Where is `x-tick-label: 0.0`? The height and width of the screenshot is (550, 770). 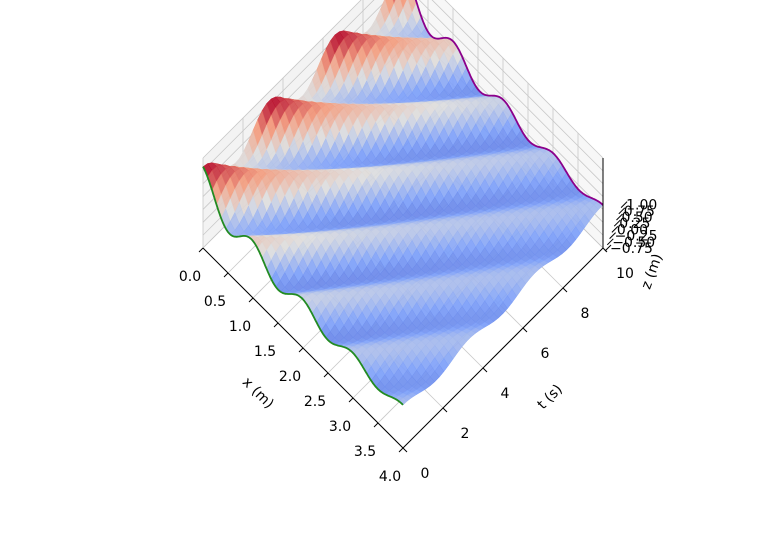 x-tick-label: 0.0 is located at coordinates (190, 277).